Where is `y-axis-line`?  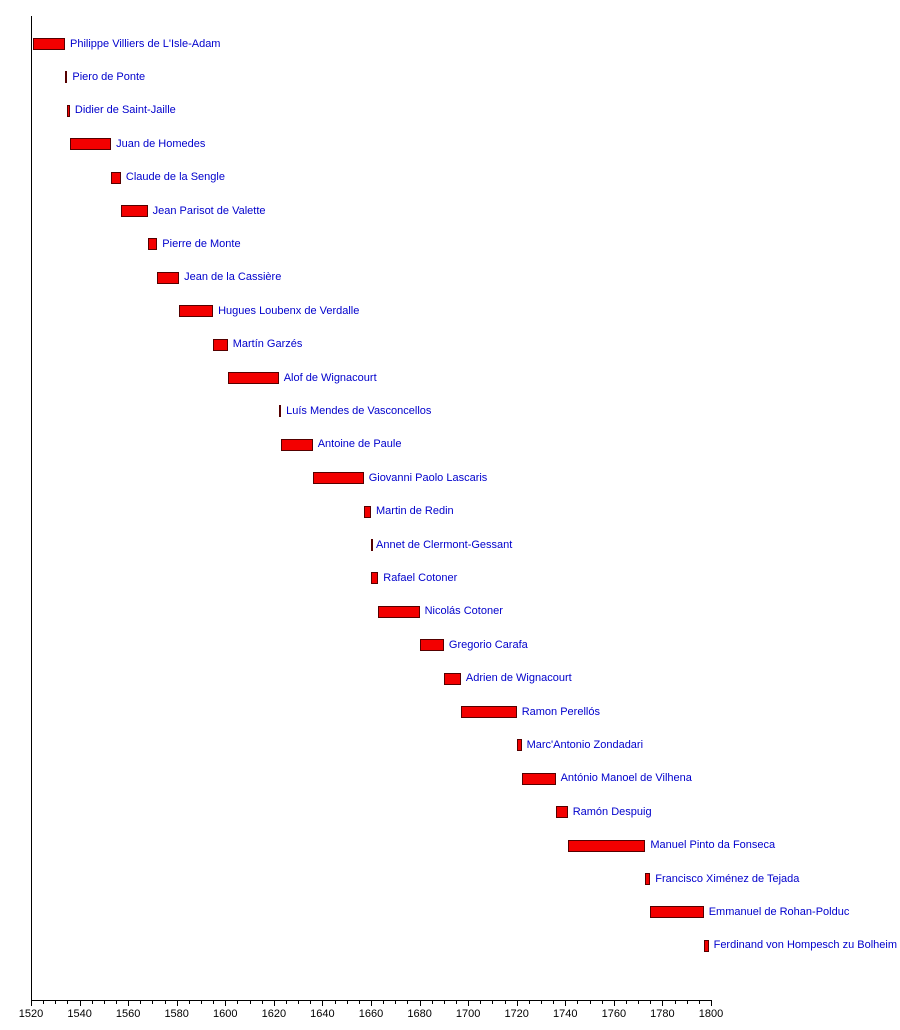
y-axis-line is located at coordinates (31, 508).